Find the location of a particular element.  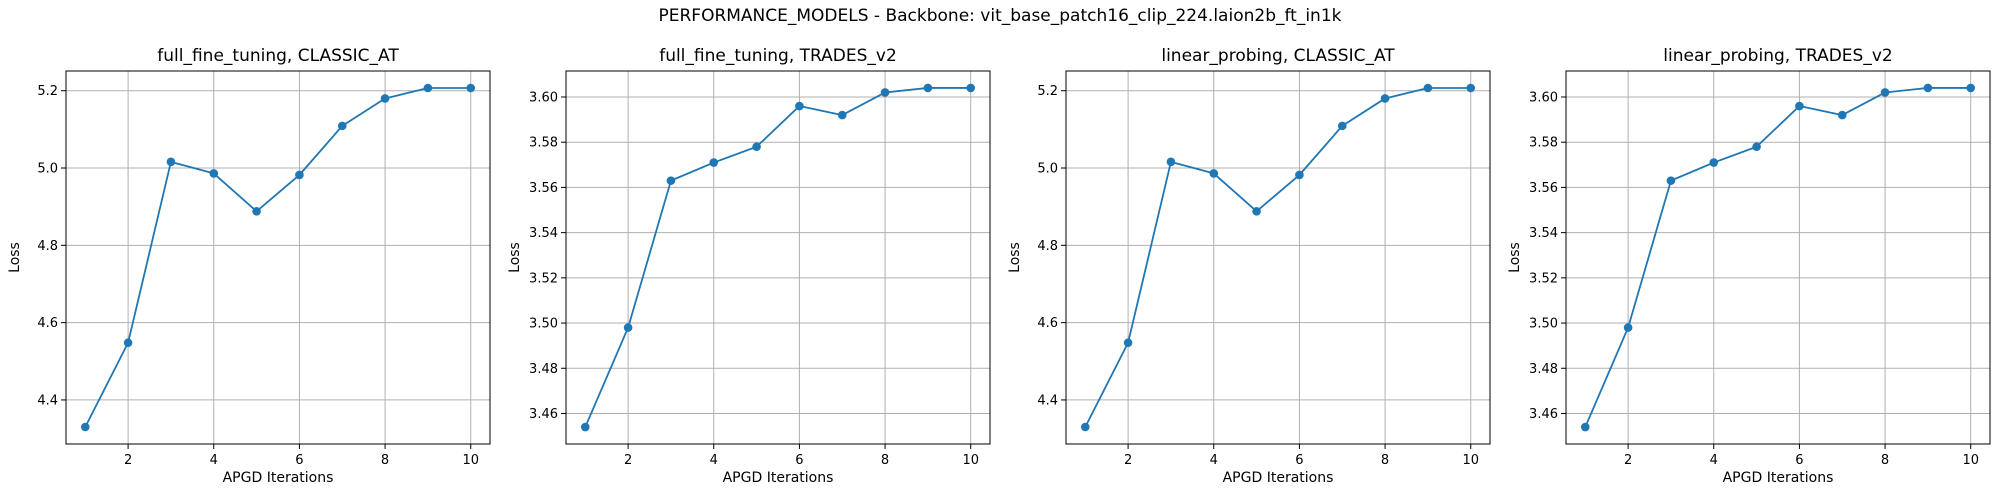

y-tick-label: 5.0 is located at coordinates (47, 169).